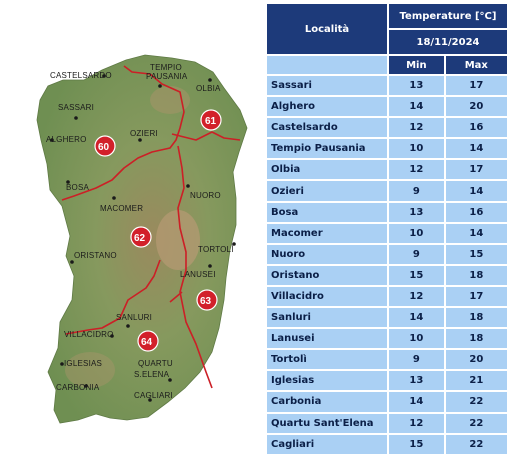 Image resolution: width=509 pixels, height=458 pixels. Describe the element at coordinates (77, 187) in the screenshot. I see `label-bosa: BOSA` at that location.